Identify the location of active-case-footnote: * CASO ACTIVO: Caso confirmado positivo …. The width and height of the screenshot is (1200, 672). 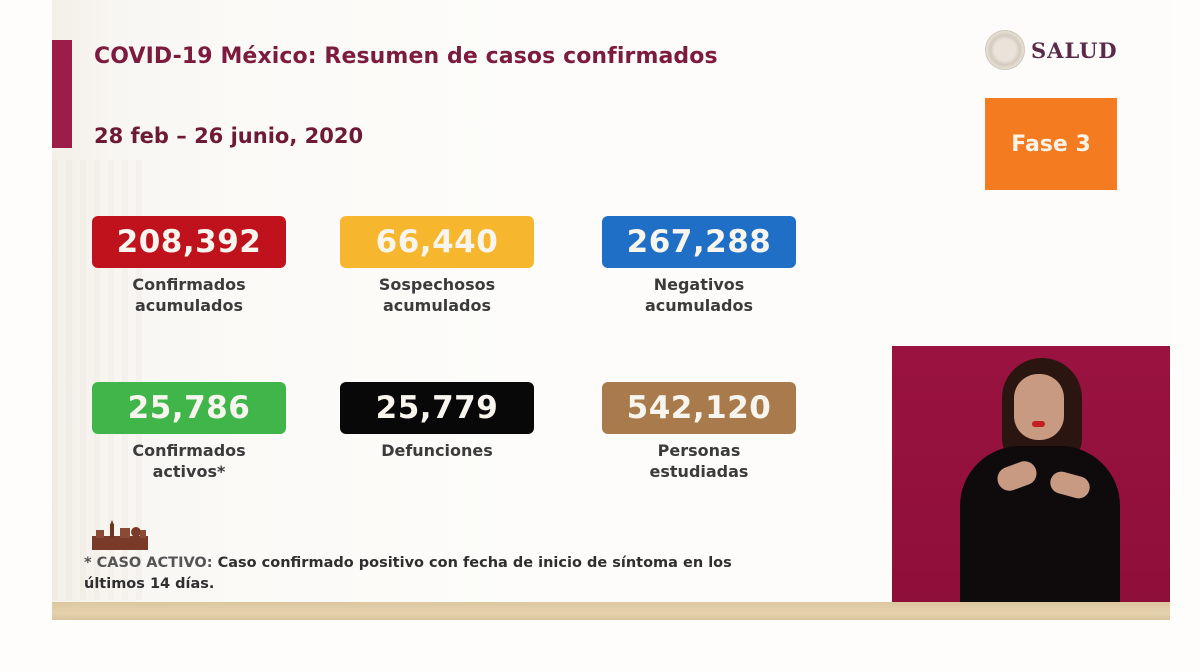
(444, 574).